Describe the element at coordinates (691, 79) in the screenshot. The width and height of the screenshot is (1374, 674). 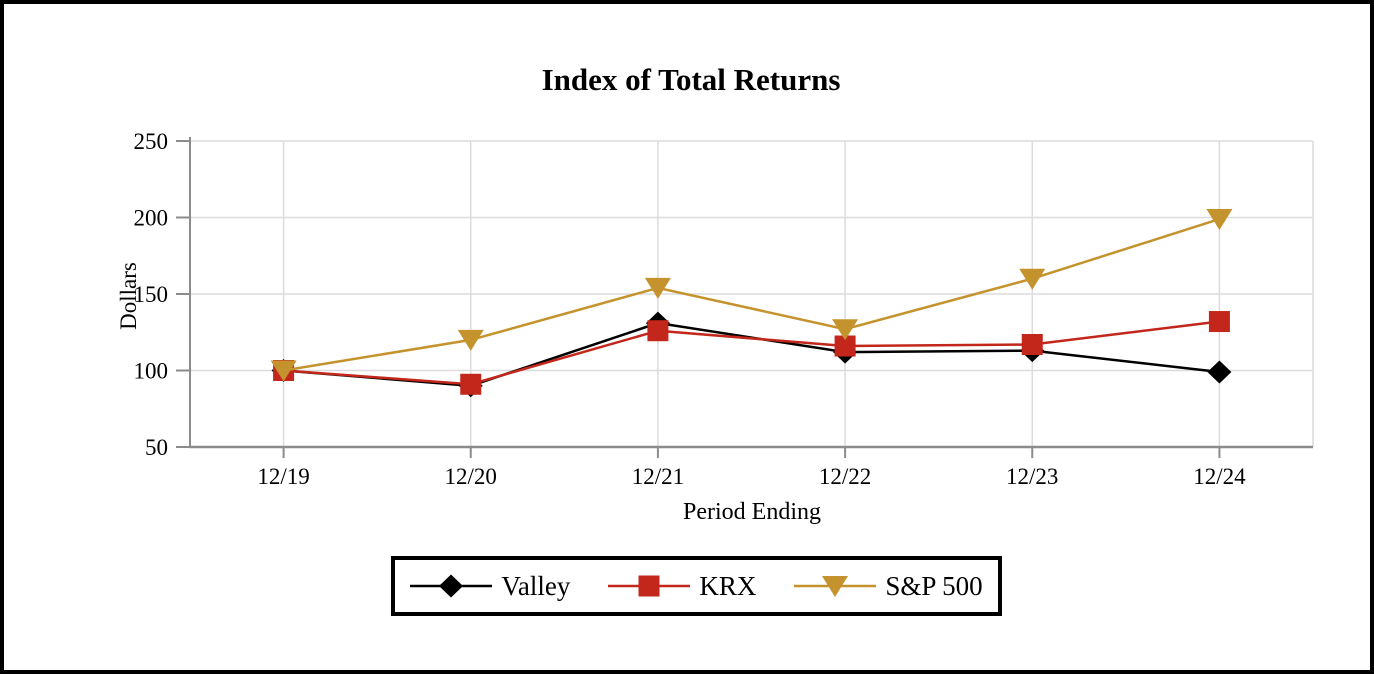
I see `chart-title: Index of Total Returns` at that location.